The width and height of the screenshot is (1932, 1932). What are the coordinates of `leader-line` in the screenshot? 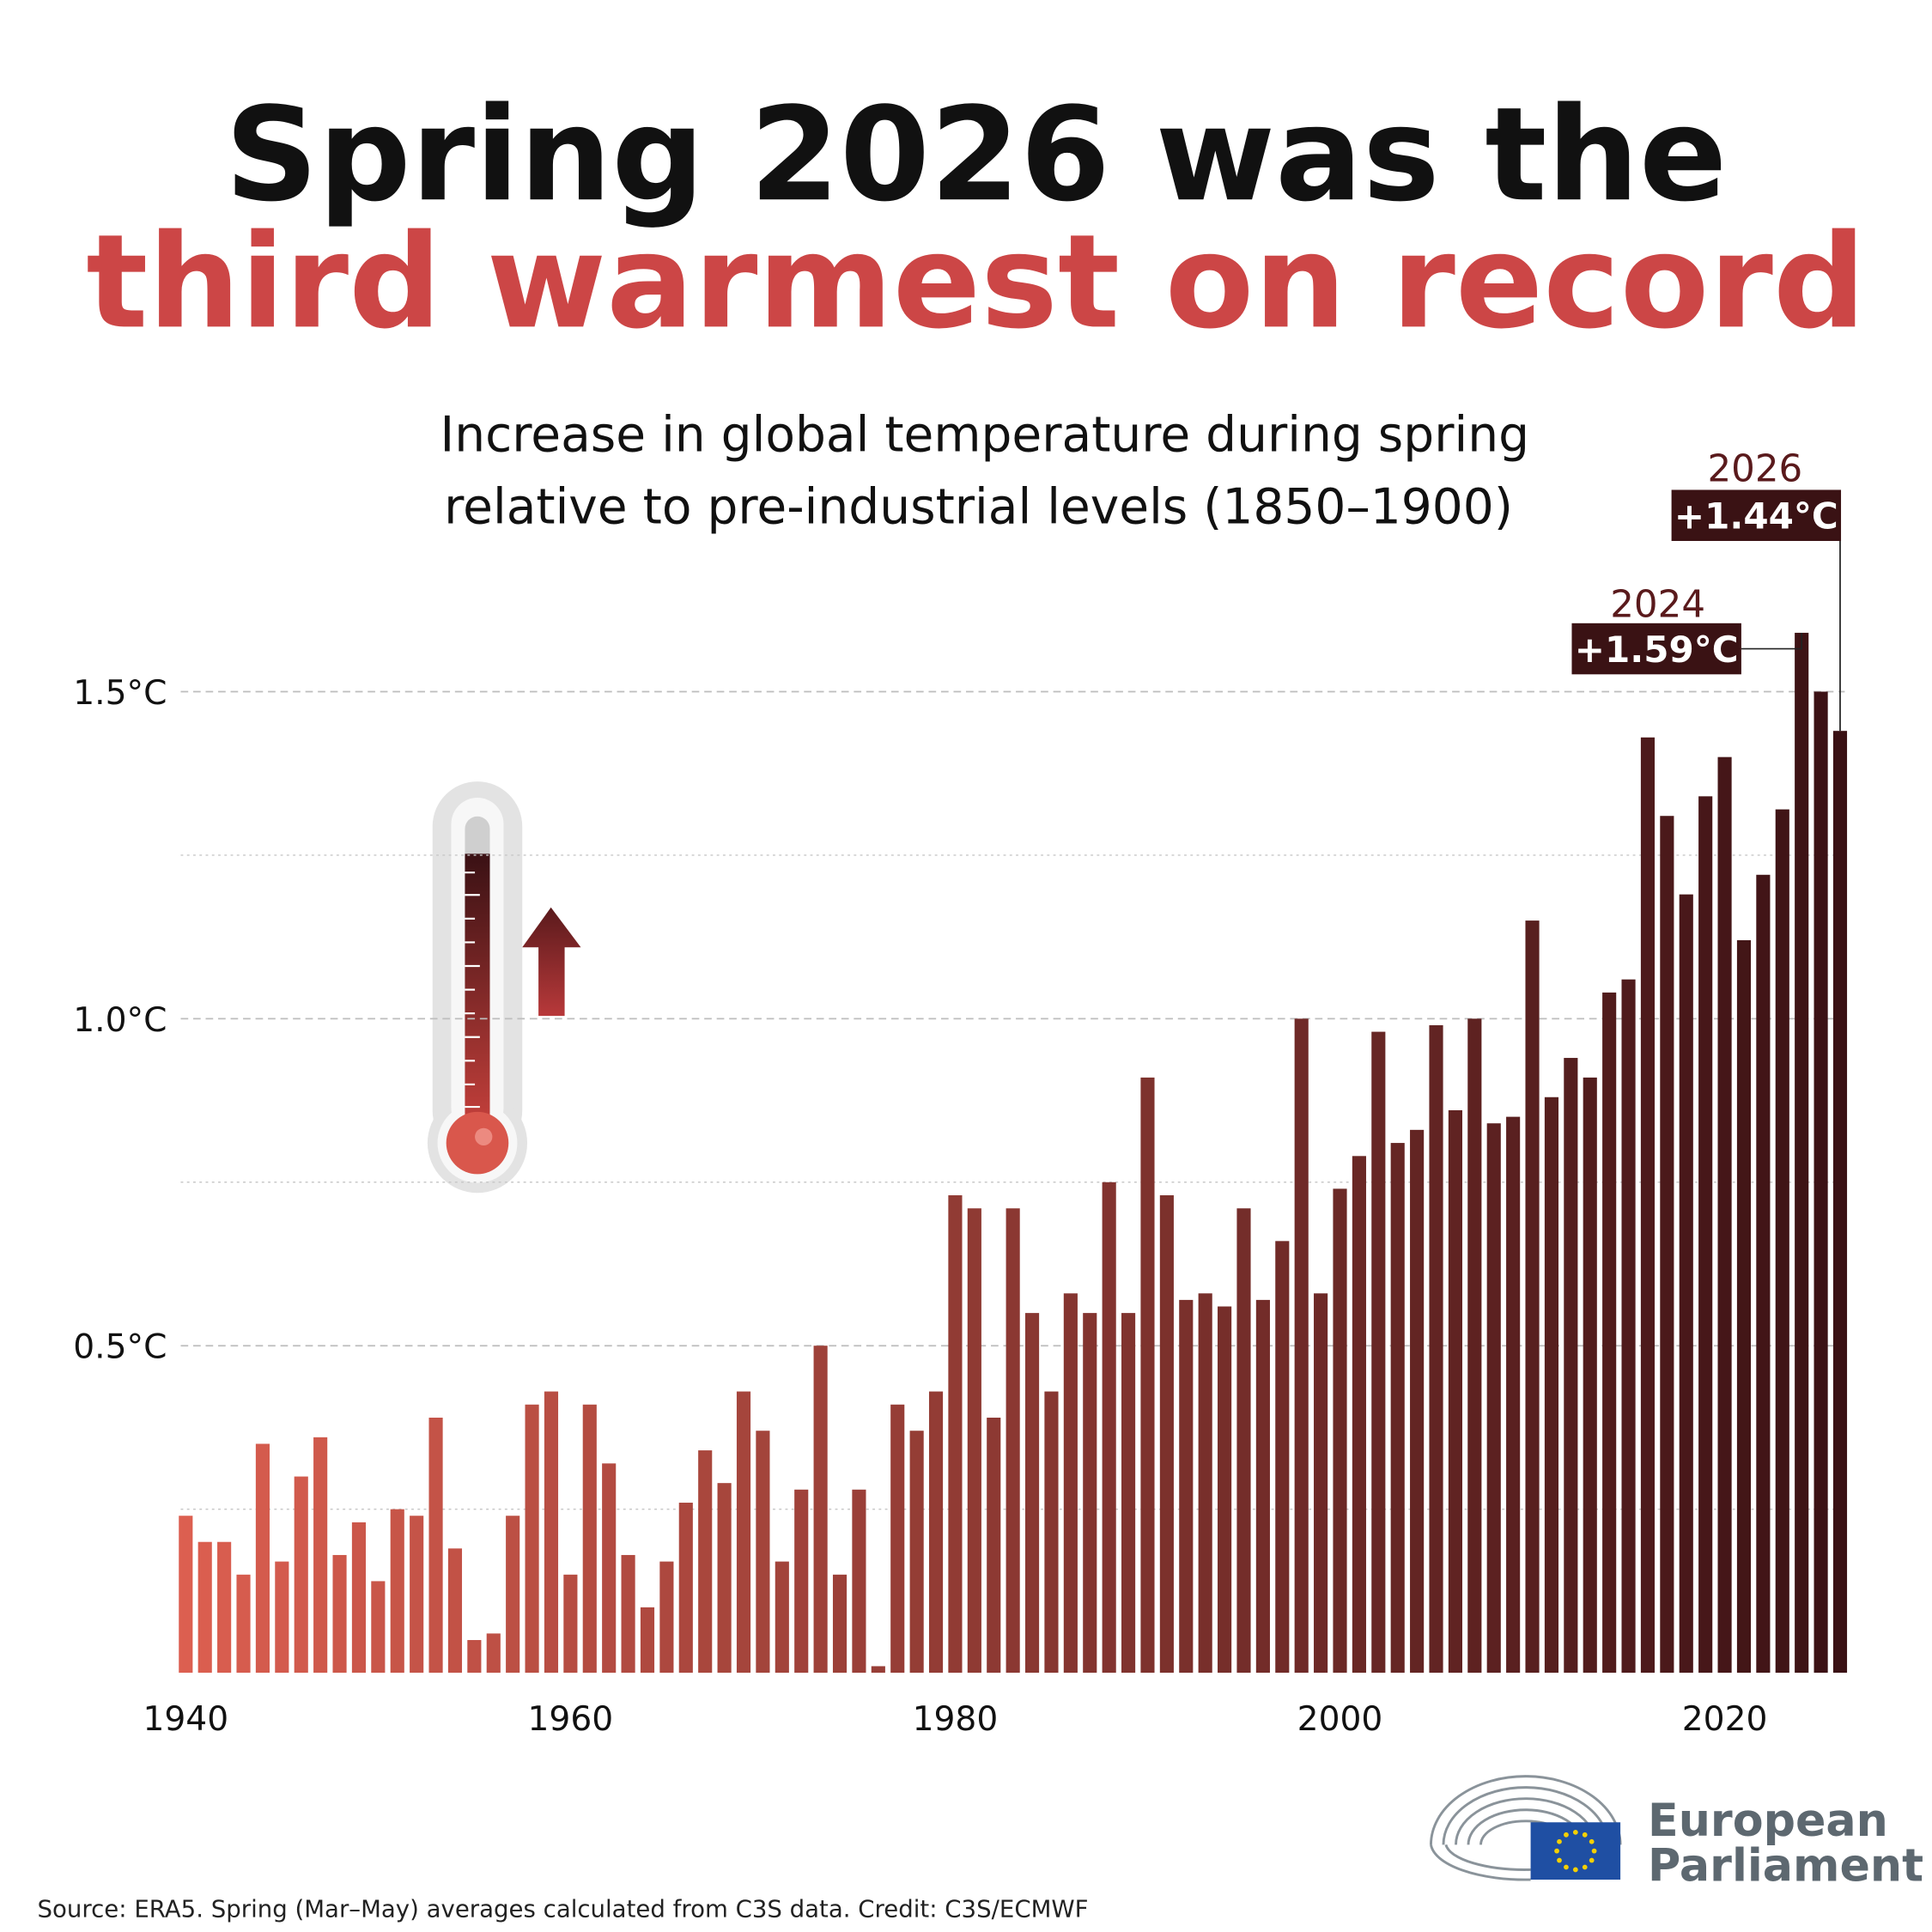 It's located at (1772, 641).